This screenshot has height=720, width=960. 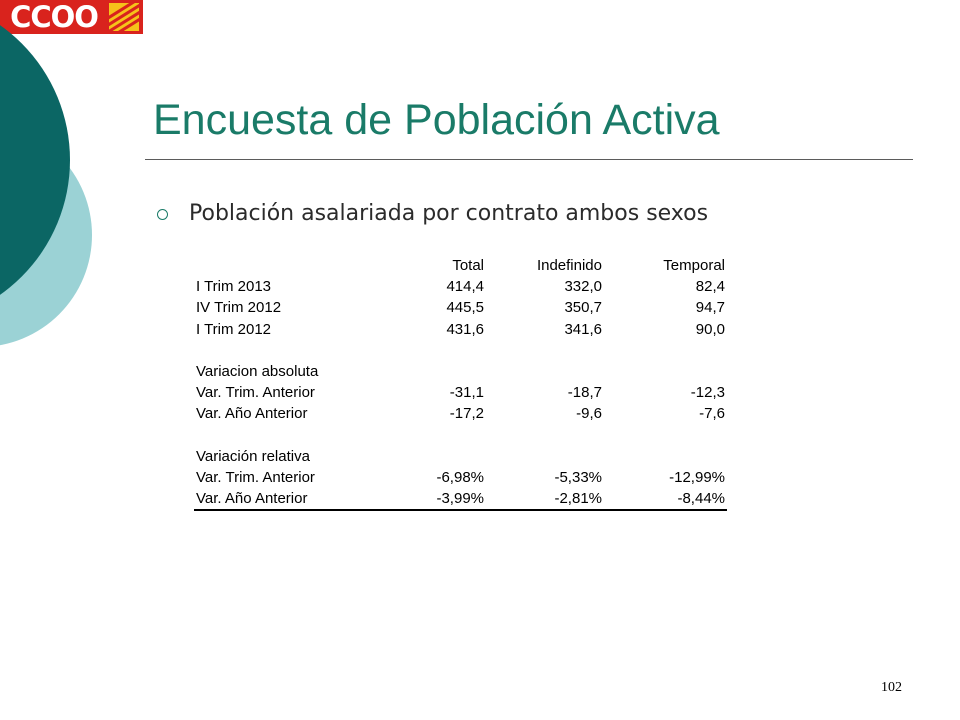 I want to click on cell-total: -3,99%, so click(x=460, y=499).